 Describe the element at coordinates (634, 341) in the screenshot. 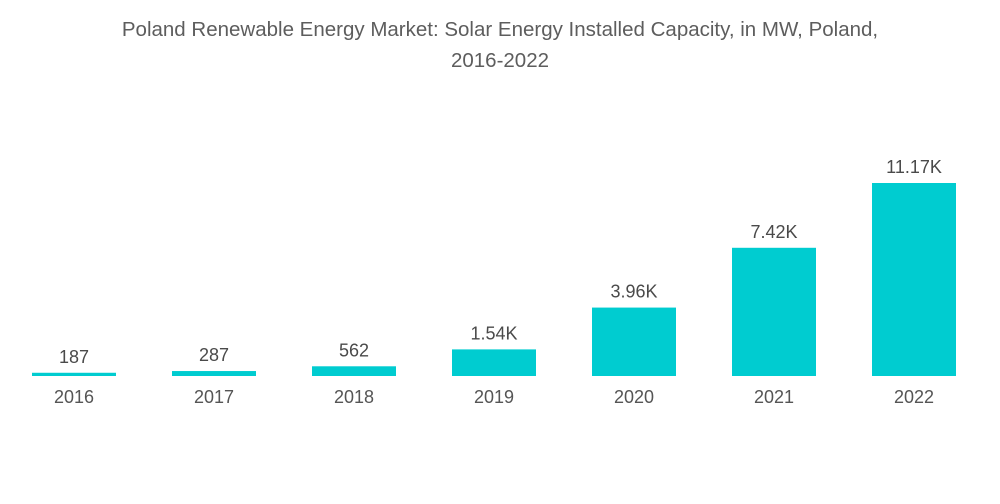

I see `bar-2020` at that location.